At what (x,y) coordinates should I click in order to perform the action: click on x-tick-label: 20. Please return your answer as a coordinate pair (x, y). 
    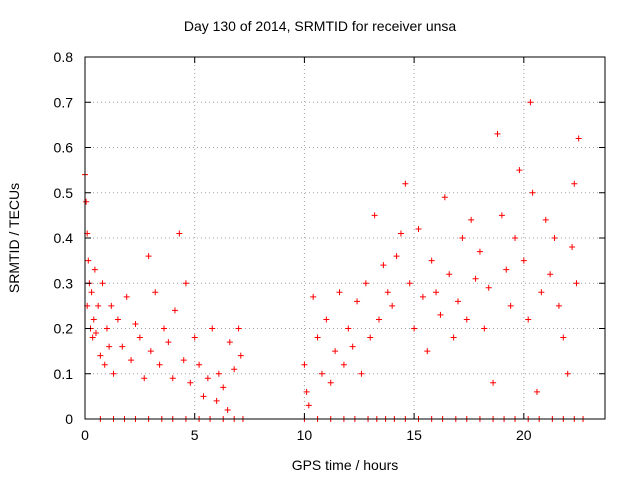
    Looking at the image, I should click on (524, 435).